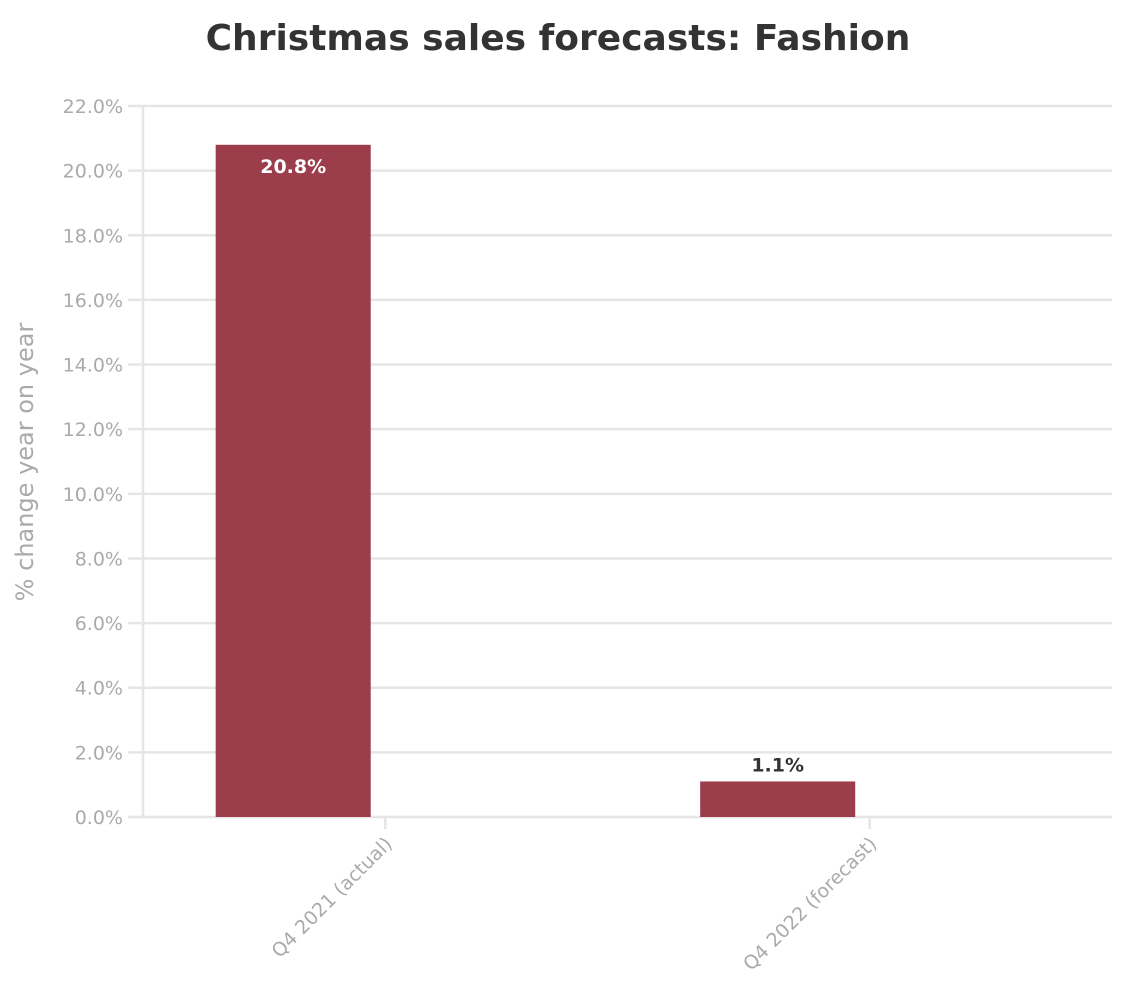 Image resolution: width=1130 pixels, height=1000 pixels. Describe the element at coordinates (574, 896) in the screenshot. I see `x-axis-ticks: Q4 2021 (actual) Q4 2022 (forecast)` at that location.